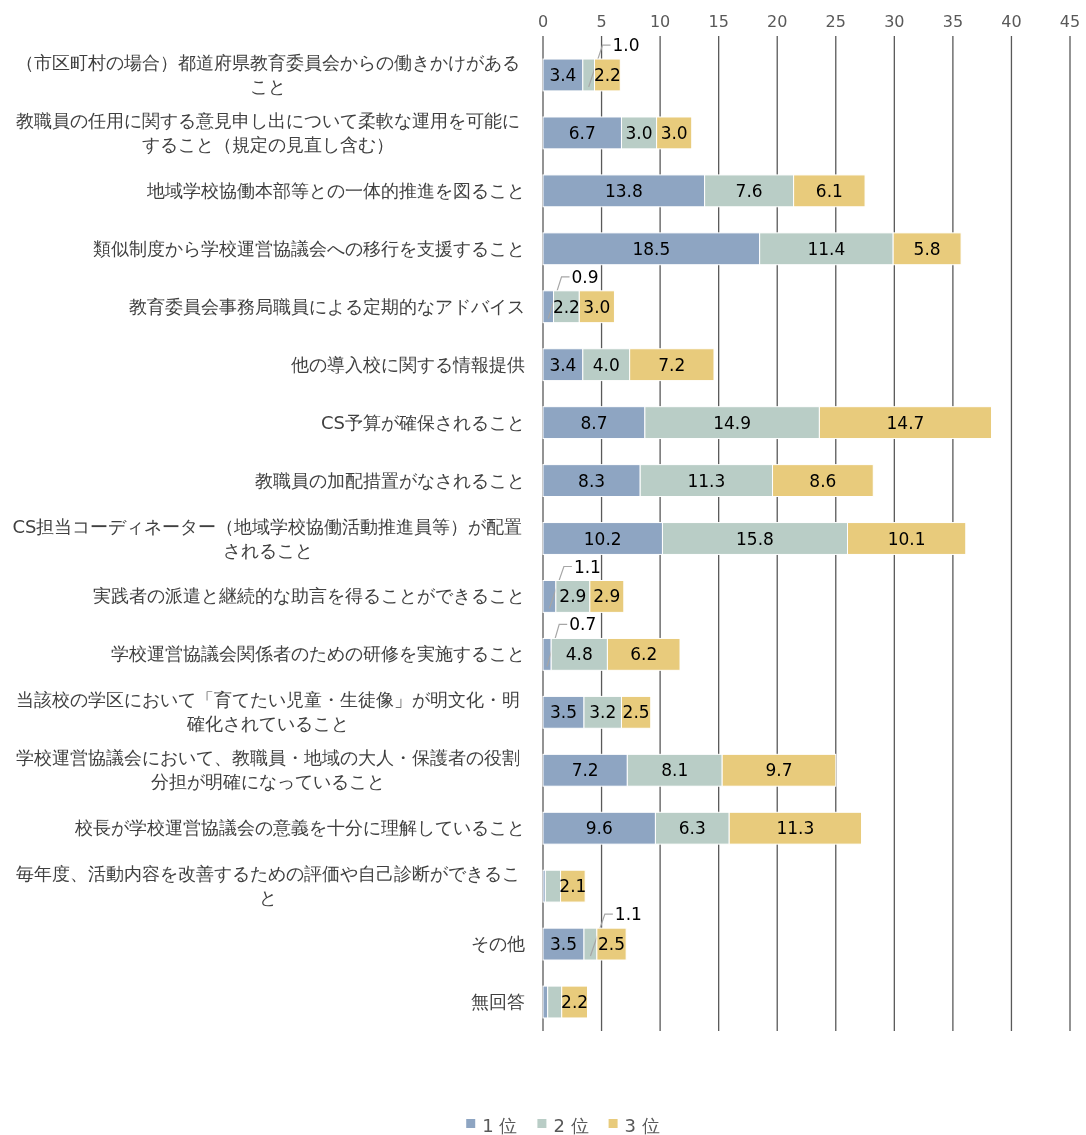  Describe the element at coordinates (309, 248) in the screenshot. I see `y-tick-label: 類似制度から学校運営協議会への移行を支援すること` at that location.